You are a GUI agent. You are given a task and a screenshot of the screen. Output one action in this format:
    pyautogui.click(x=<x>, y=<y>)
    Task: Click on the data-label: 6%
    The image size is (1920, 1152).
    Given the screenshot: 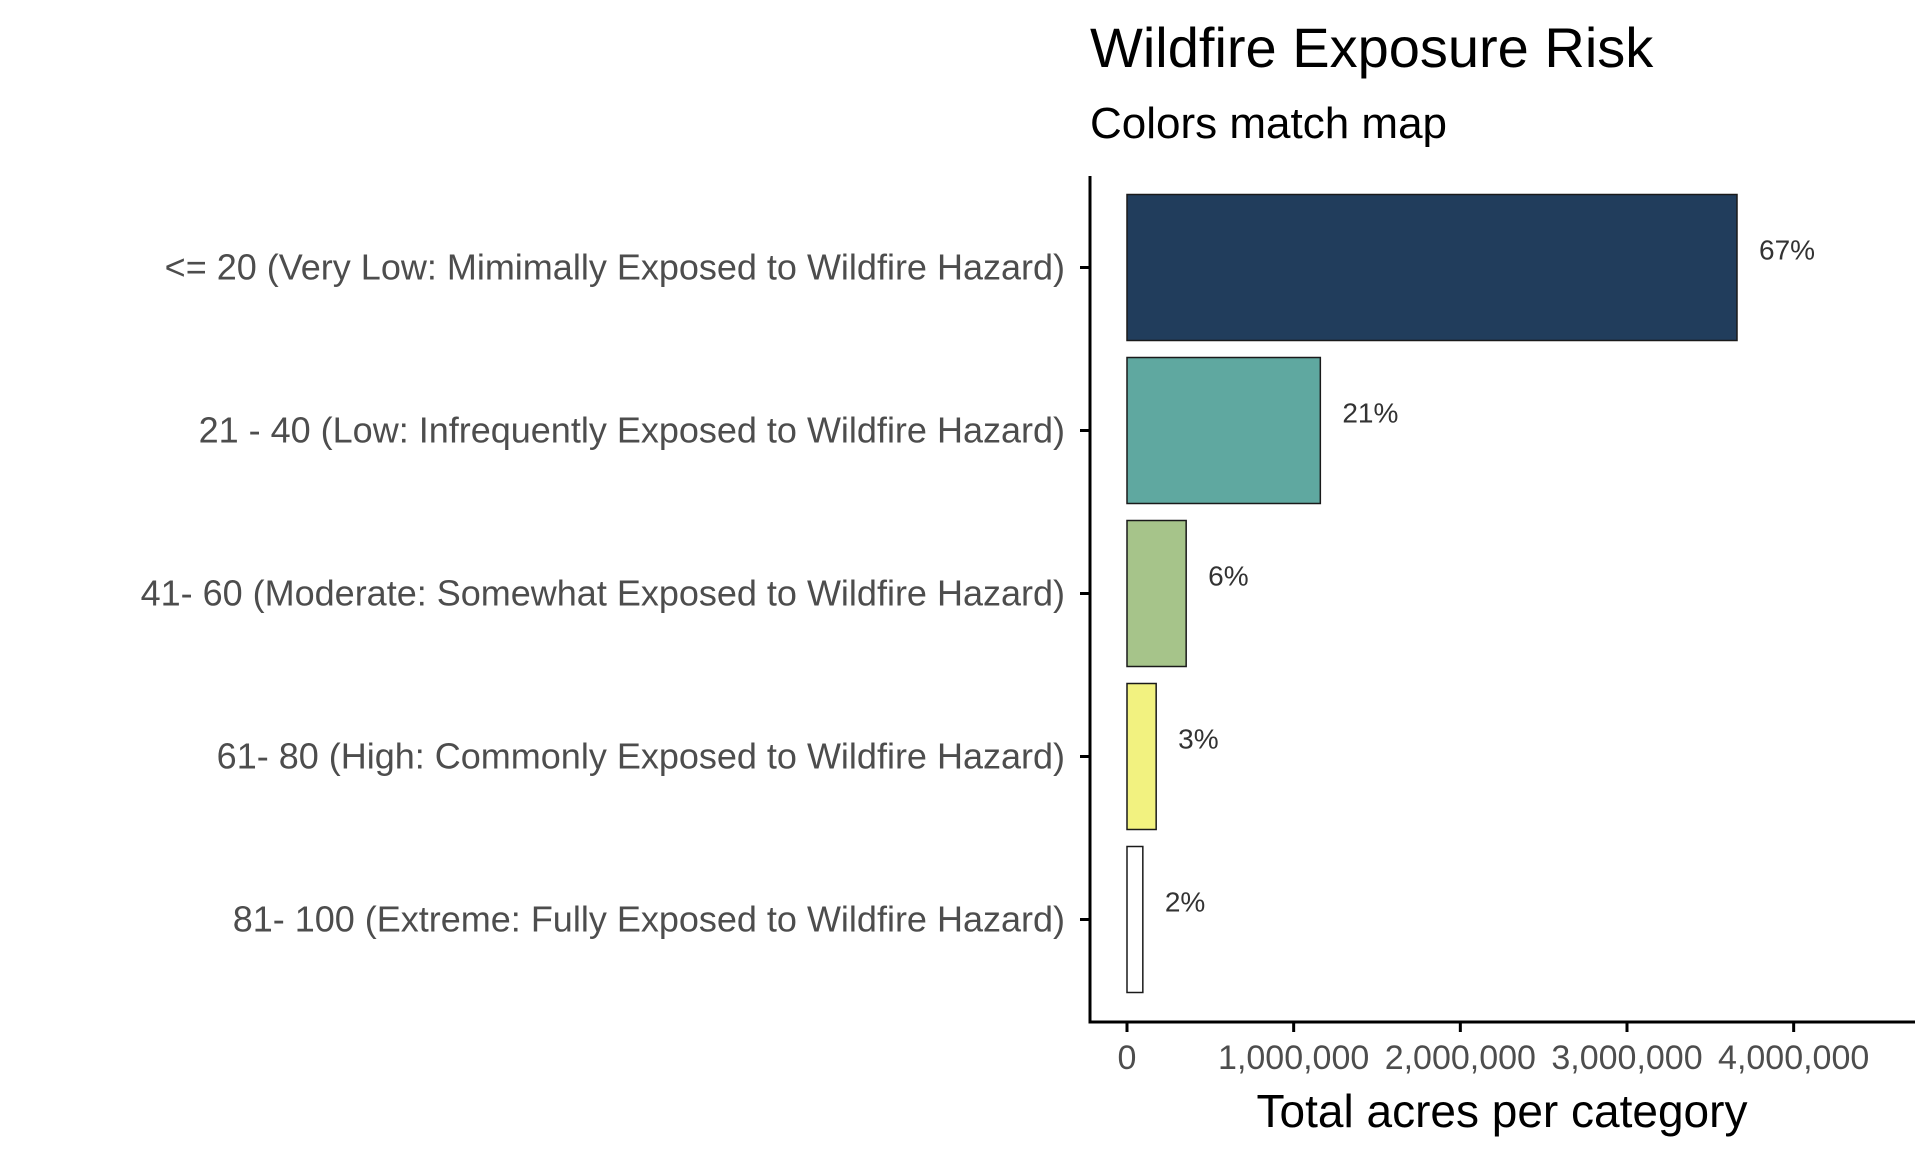 What is the action you would take?
    pyautogui.click(x=1228, y=576)
    